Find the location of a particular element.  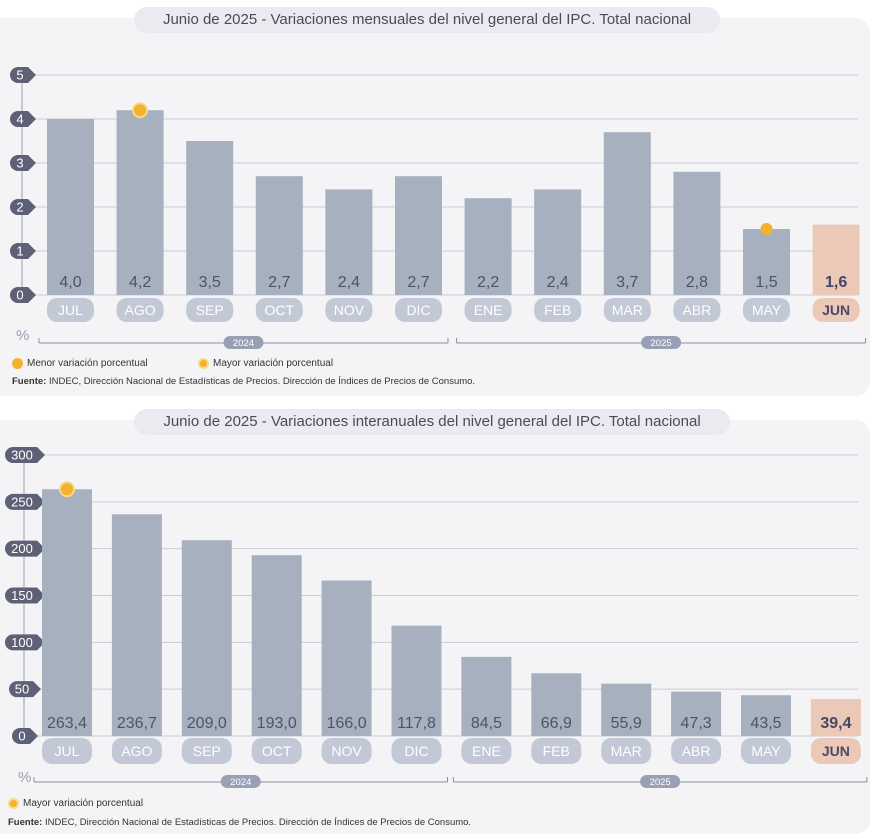

category-label: DIC is located at coordinates (416, 751).